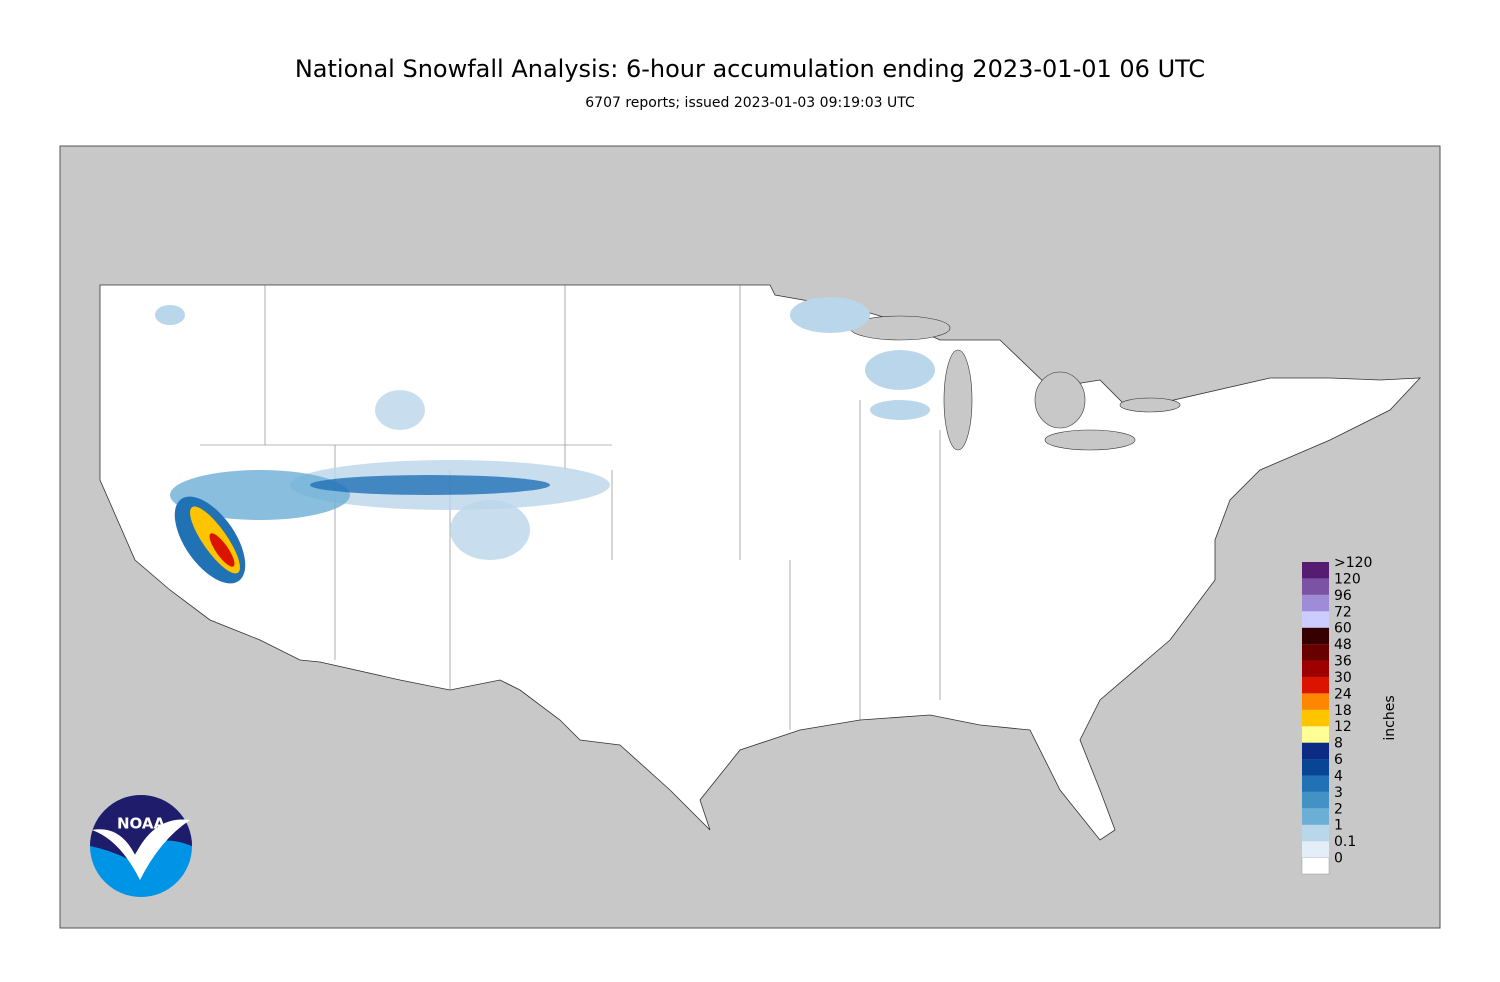 This screenshot has width=1500, height=982. What do you see at coordinates (1353, 563) in the screenshot?
I see `legend-label: >120` at bounding box center [1353, 563].